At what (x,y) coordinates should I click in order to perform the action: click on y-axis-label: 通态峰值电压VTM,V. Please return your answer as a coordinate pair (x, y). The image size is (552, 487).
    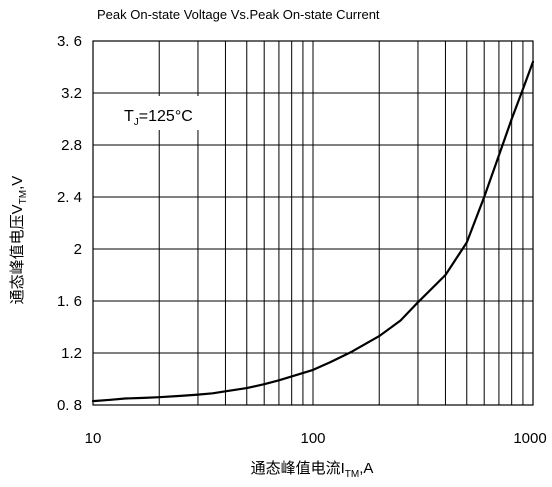
    Looking at the image, I should click on (19, 240).